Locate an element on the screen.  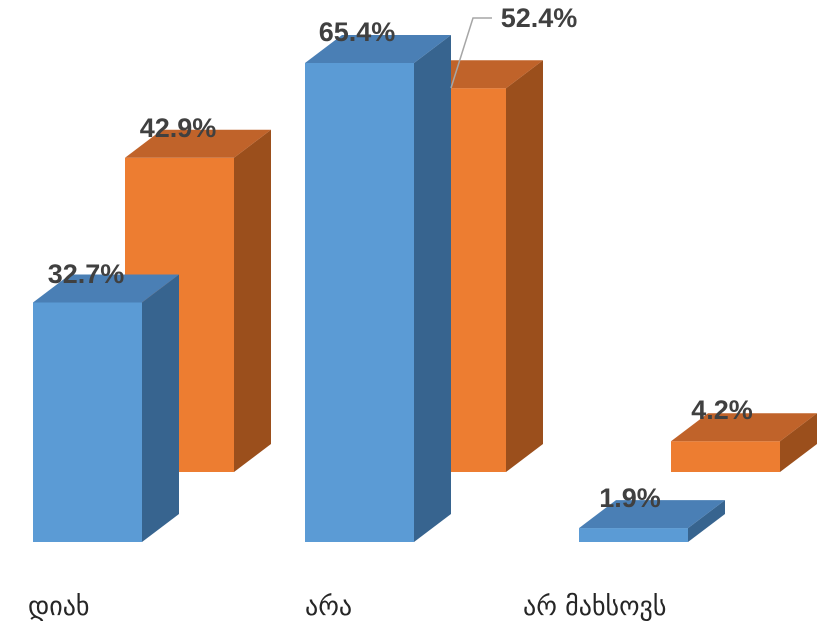
bar-front-1-side is located at coordinates (432, 288).